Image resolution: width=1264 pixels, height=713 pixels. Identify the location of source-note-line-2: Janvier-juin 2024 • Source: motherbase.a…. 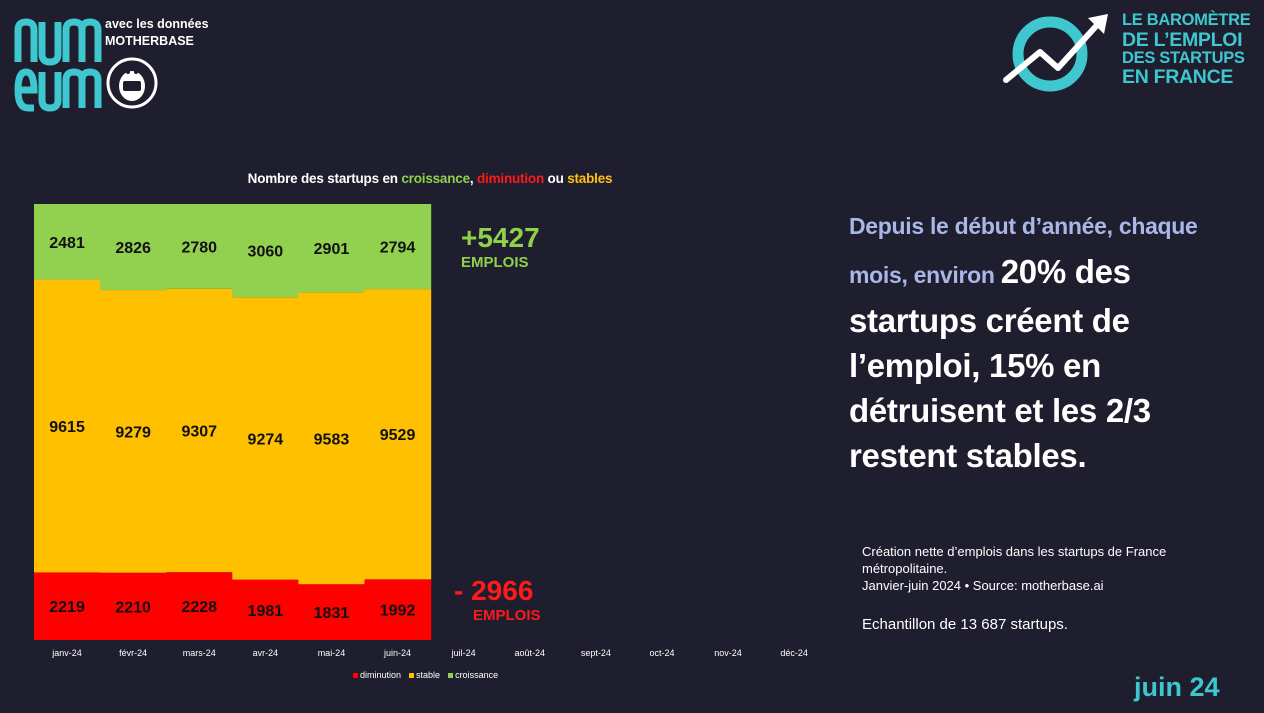
(983, 585).